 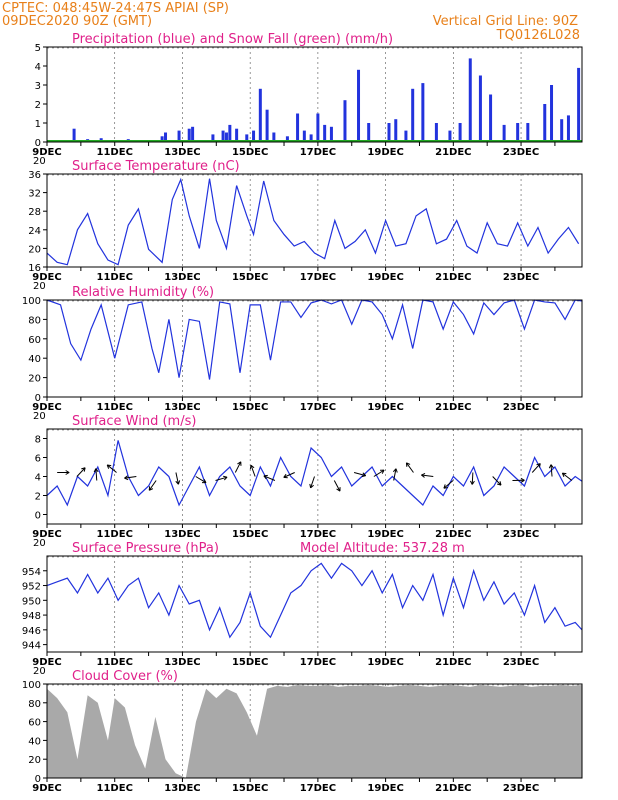 What do you see at coordinates (34, 320) in the screenshot?
I see `y-tick-label: 80` at bounding box center [34, 320].